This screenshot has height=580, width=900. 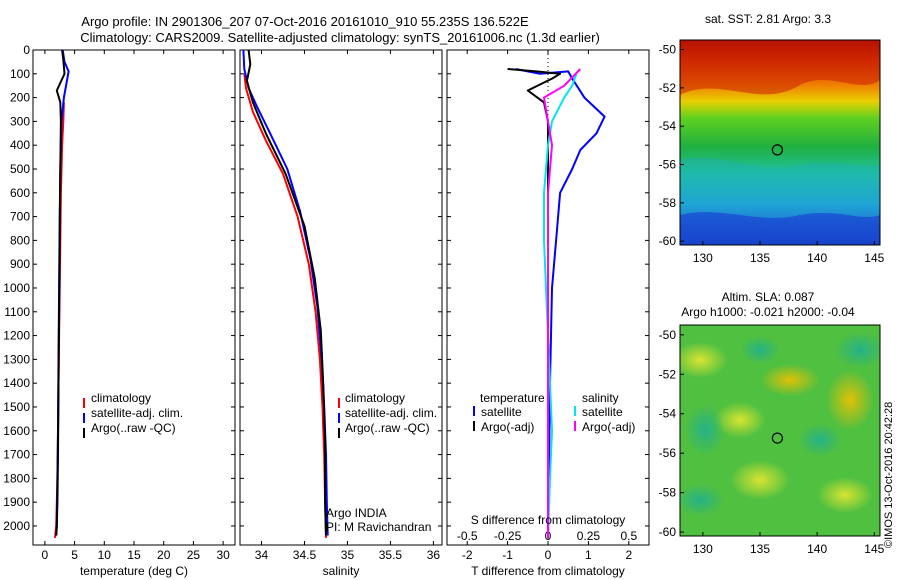 What do you see at coordinates (507, 555) in the screenshot?
I see `x-tick-label: -1` at bounding box center [507, 555].